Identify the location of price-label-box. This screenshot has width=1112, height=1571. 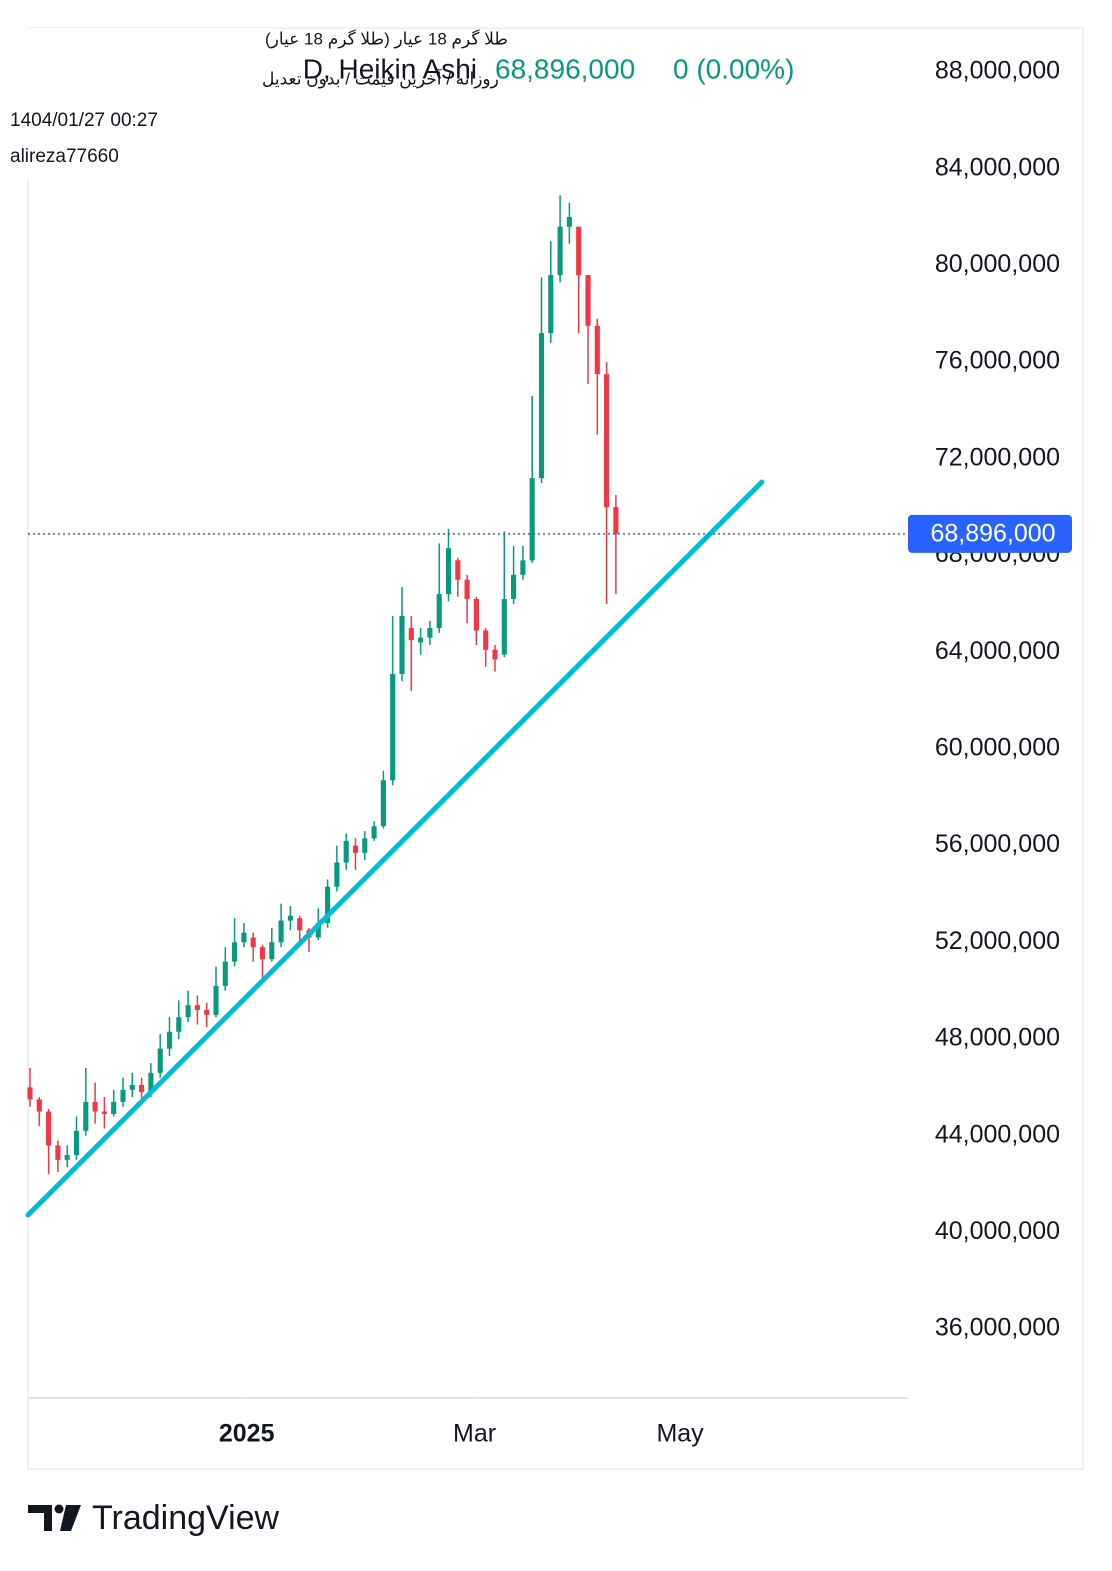
(990, 533).